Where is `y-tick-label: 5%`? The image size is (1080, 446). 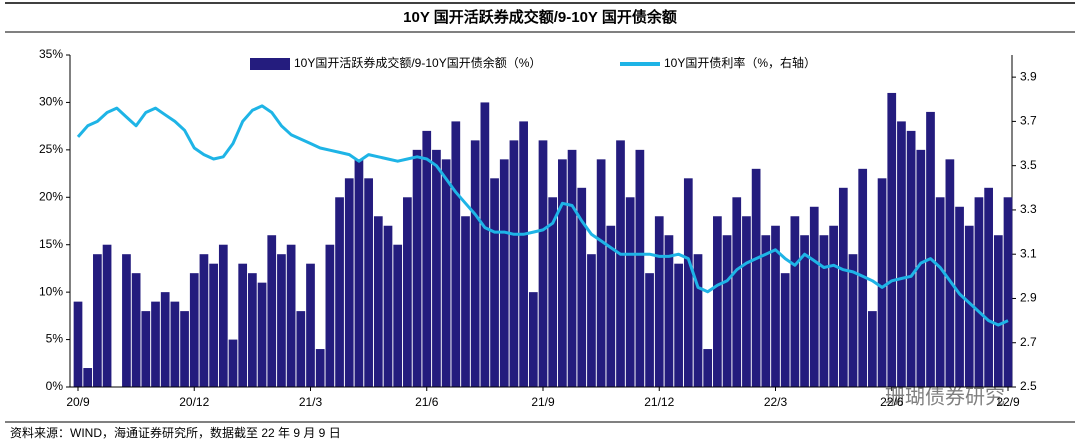
y-tick-label: 5% is located at coordinates (55, 339).